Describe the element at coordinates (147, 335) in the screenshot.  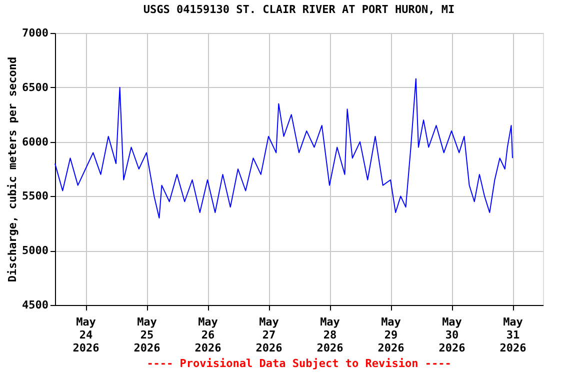
I see `x-tick-label: May 25 2026` at that location.